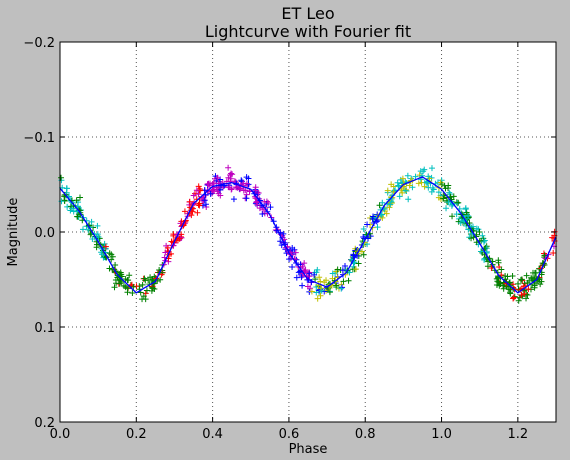 This screenshot has width=570, height=460. I want to click on x-tick-label: 0.0, so click(60, 434).